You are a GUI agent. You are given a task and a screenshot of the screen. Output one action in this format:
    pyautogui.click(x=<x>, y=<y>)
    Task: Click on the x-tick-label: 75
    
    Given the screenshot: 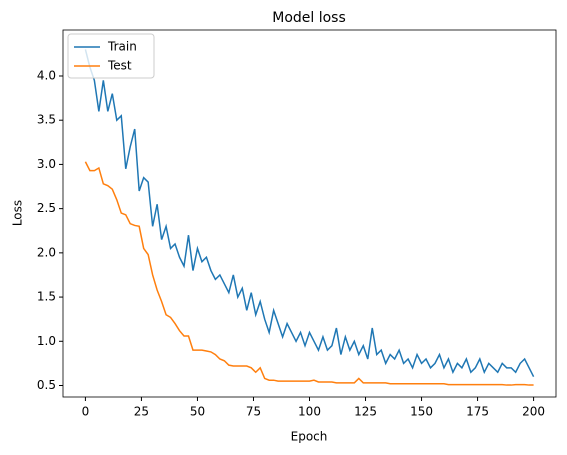 What is the action you would take?
    pyautogui.click(x=253, y=412)
    